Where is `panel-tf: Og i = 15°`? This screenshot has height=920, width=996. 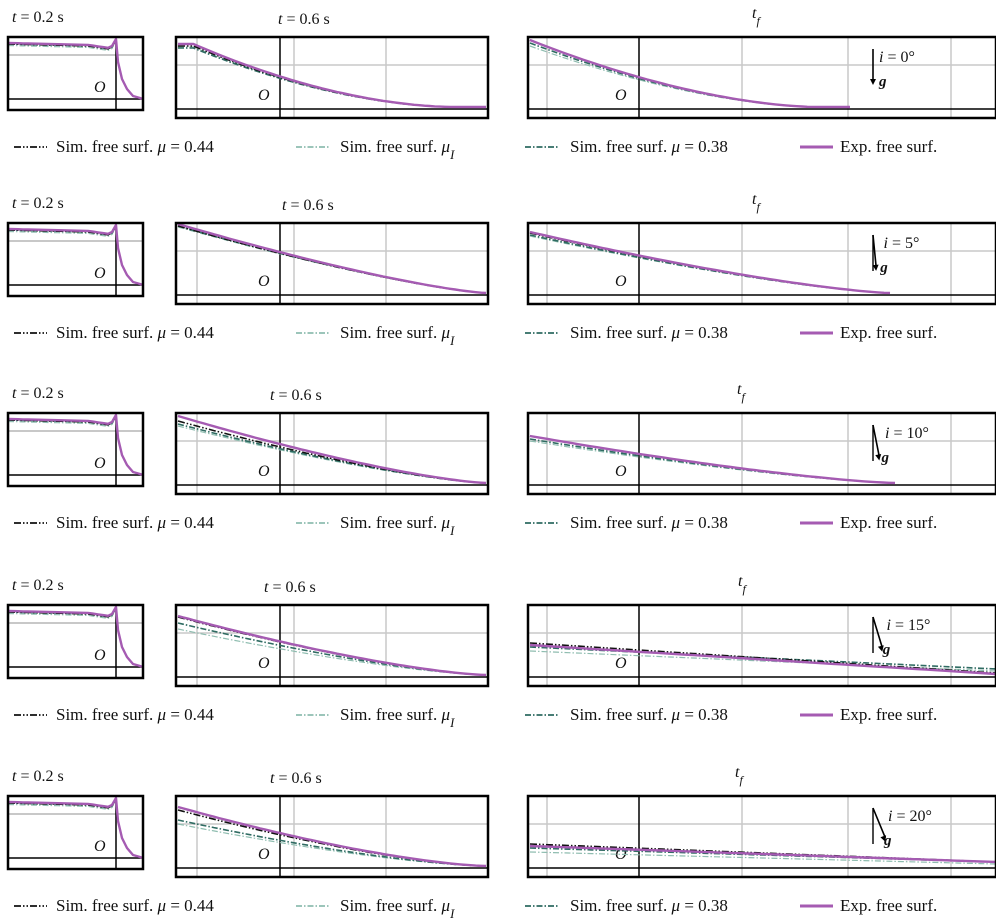 panel-tf: Og i = 15° is located at coordinates (761, 645).